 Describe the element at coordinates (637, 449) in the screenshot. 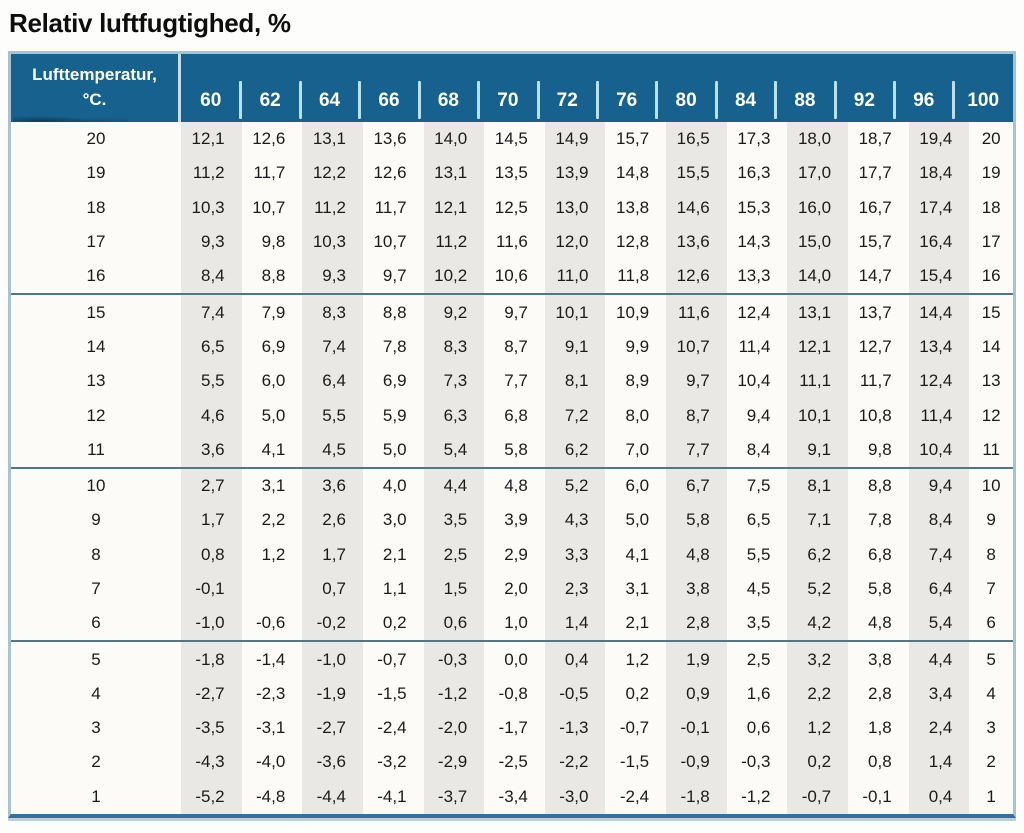

I see `dewpoint-cell: 7,0` at that location.